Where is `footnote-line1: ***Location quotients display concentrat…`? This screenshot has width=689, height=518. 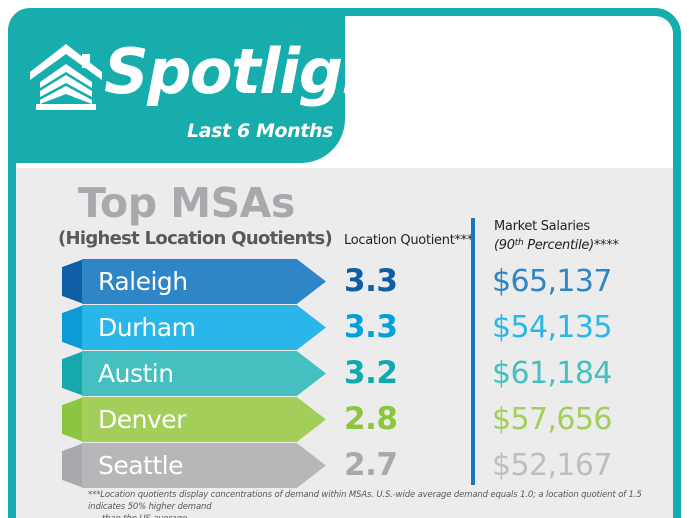
footnote-line1: ***Location quotients display concentrat… is located at coordinates (365, 501).